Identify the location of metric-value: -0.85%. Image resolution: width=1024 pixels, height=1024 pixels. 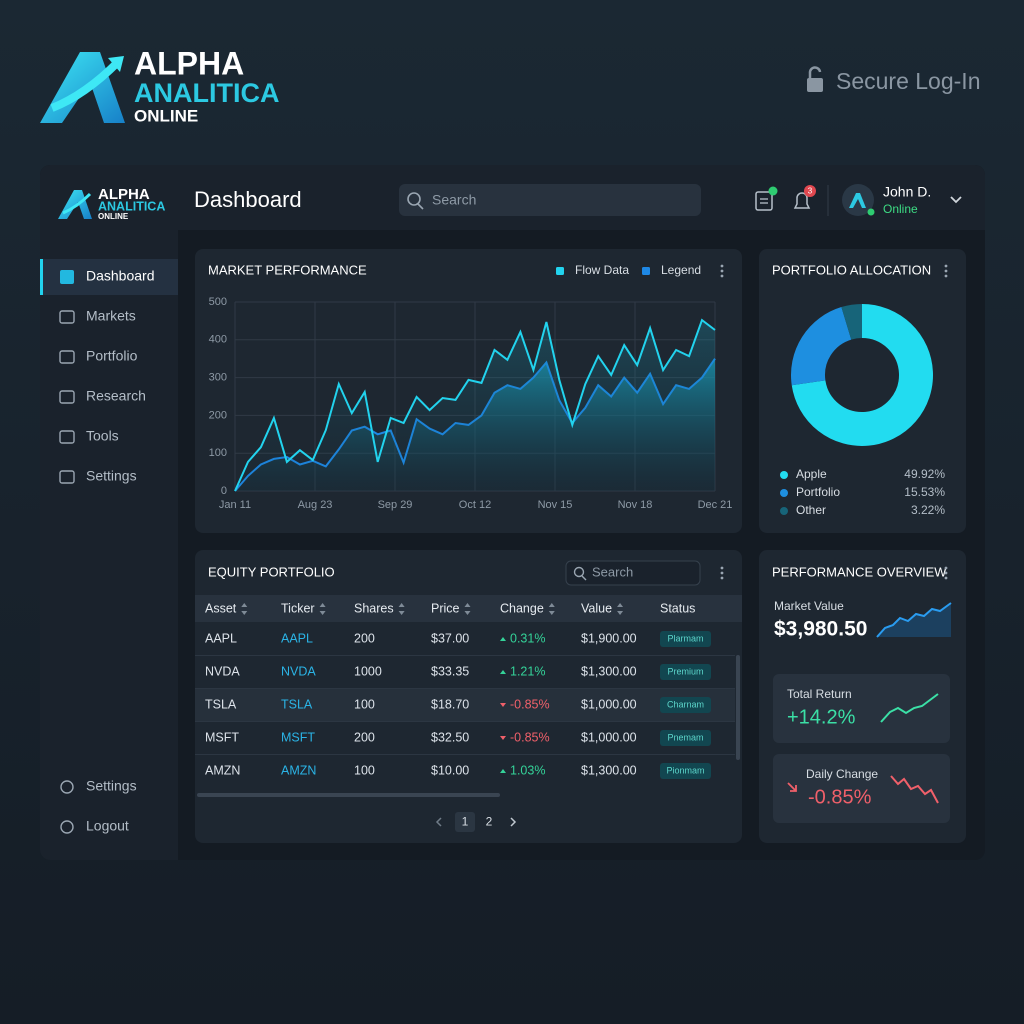
(840, 797).